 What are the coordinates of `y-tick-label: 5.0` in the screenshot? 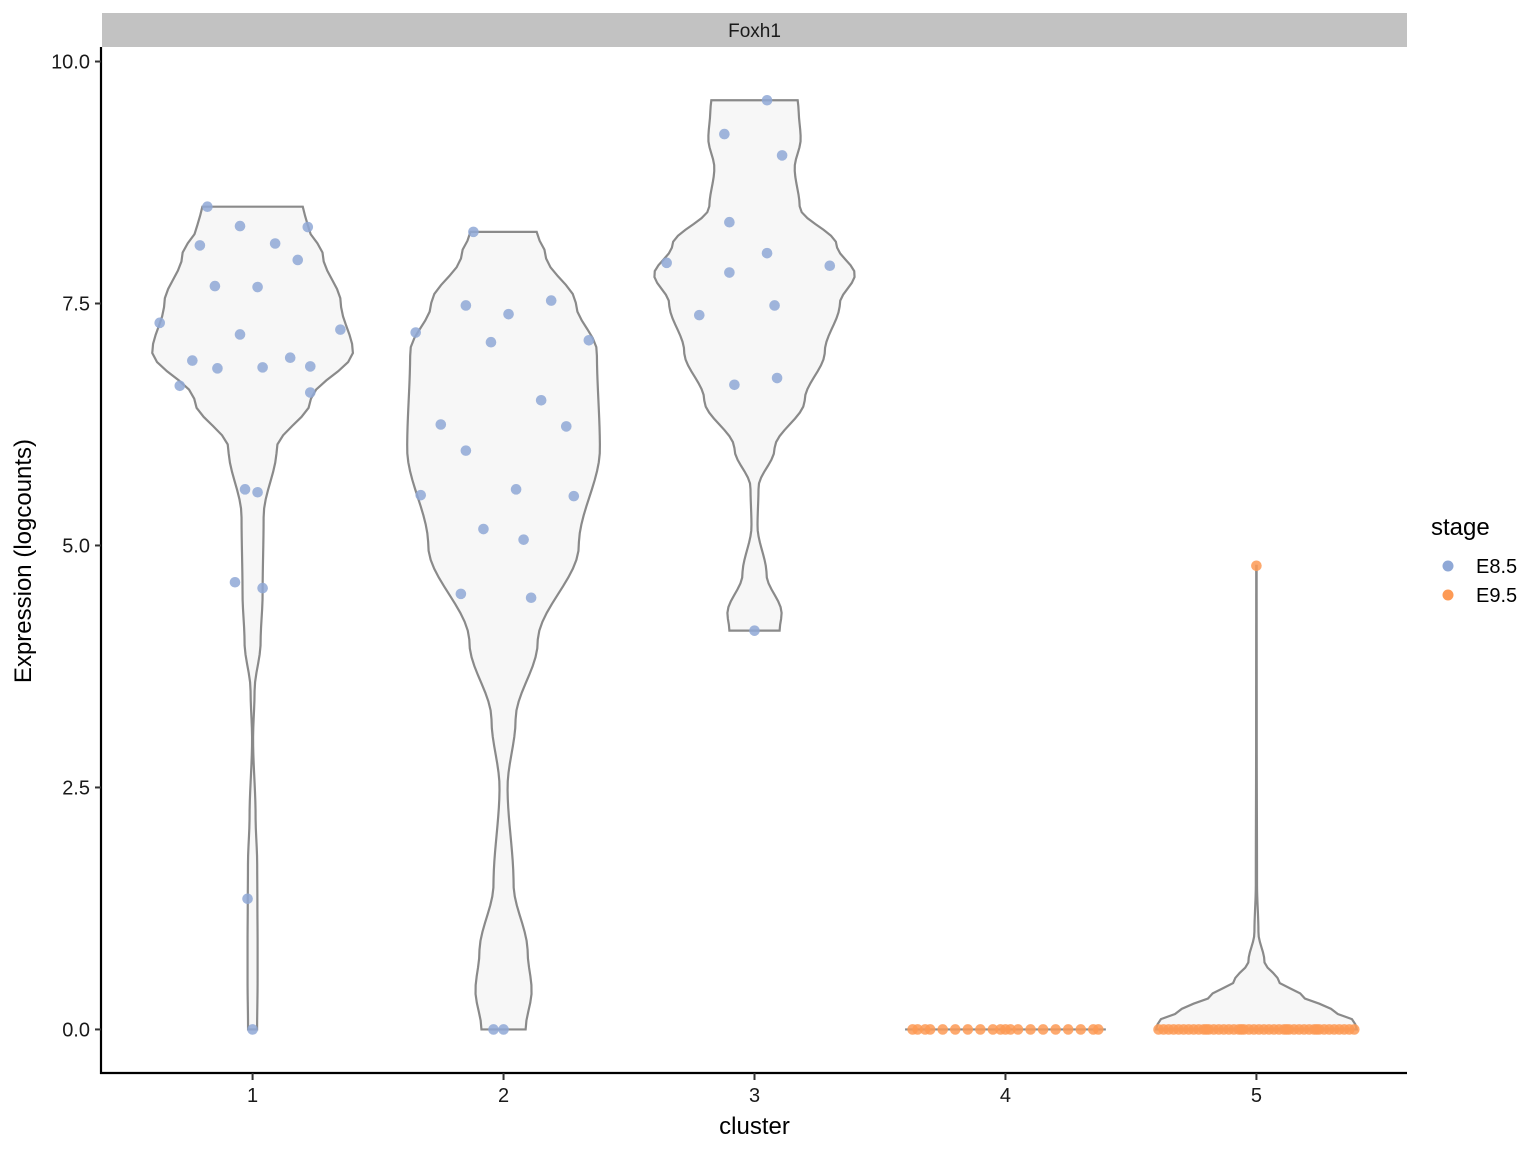 It's located at (76, 546).